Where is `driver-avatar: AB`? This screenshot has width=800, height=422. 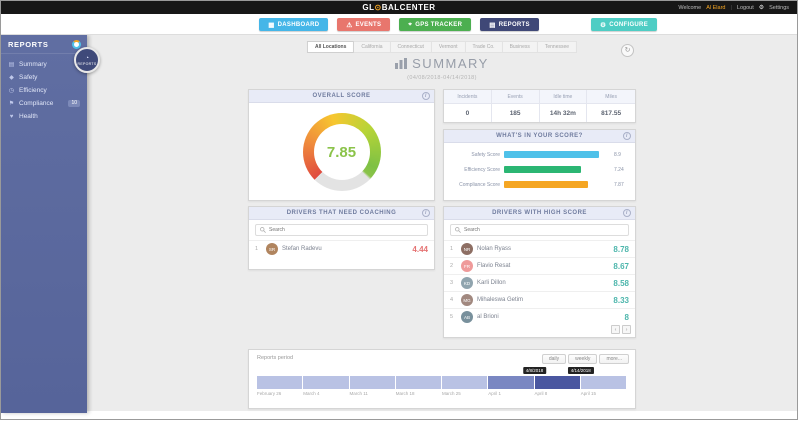
driver-avatar: AB is located at coordinates (467, 317).